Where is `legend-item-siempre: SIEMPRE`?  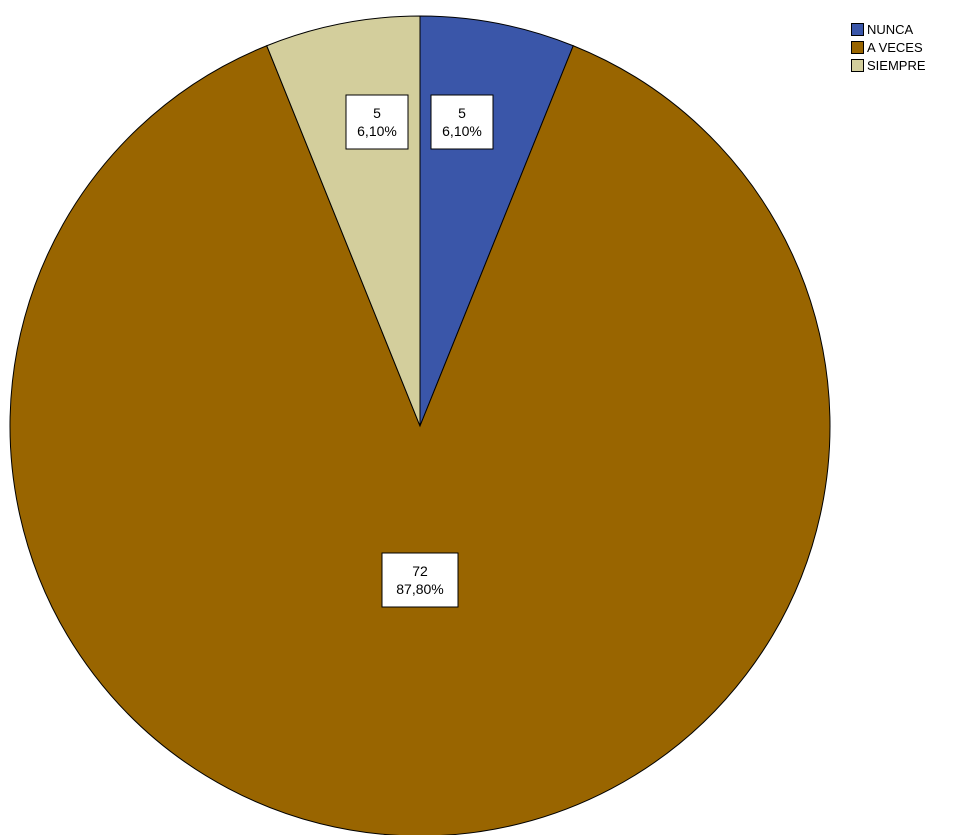
legend-item-siempre: SIEMPRE is located at coordinates (888, 65).